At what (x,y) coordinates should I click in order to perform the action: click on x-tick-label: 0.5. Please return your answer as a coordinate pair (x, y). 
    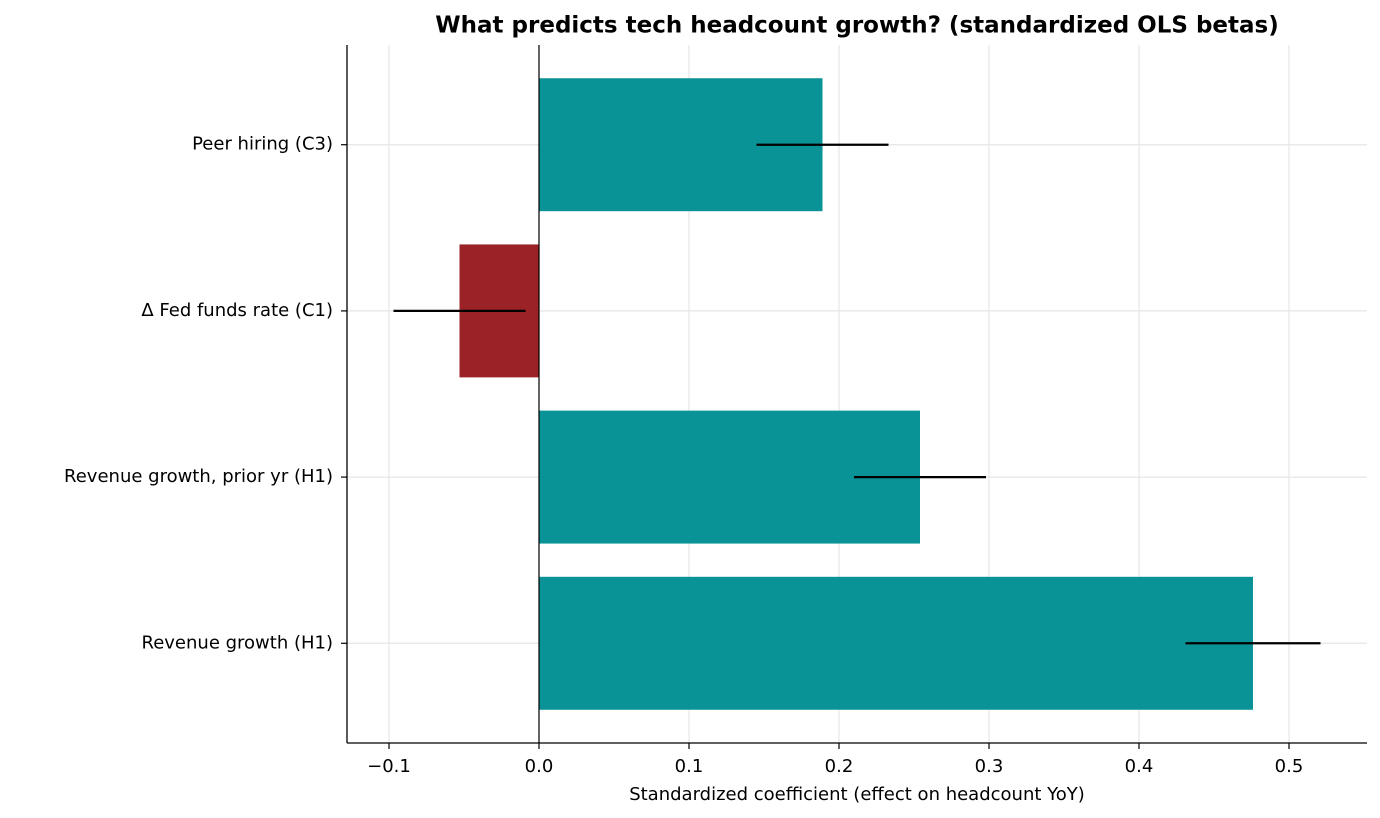
    Looking at the image, I should click on (1289, 766).